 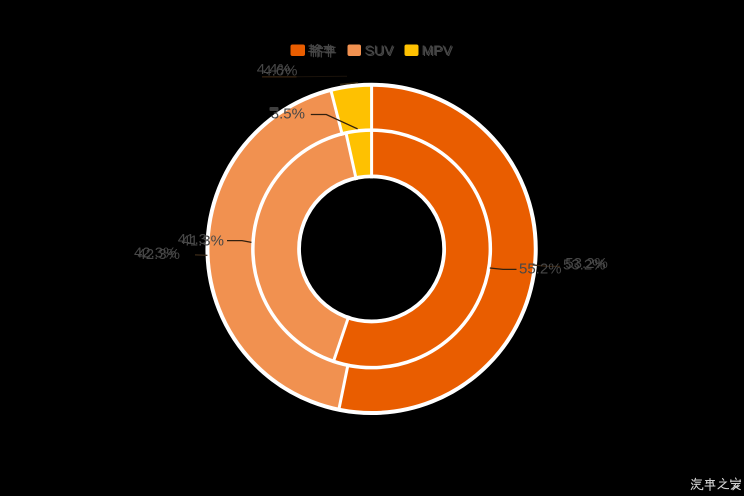 I want to click on svg-text: 55.2%, so click(x=540, y=269).